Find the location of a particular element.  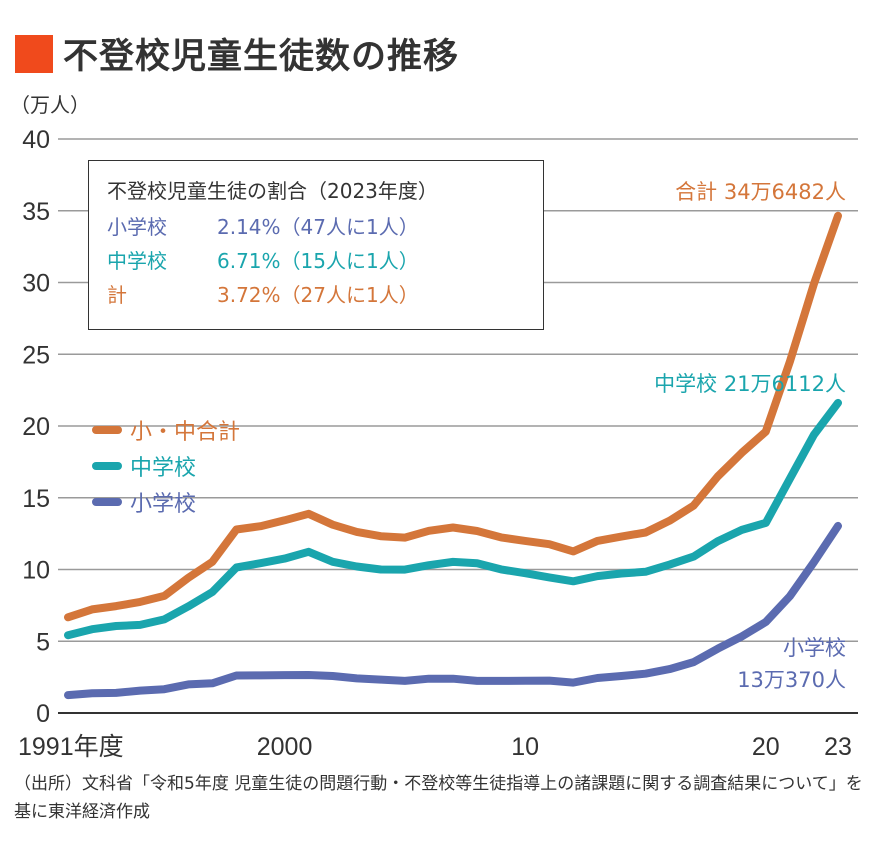

y-tick-label: 10 is located at coordinates (36, 571).